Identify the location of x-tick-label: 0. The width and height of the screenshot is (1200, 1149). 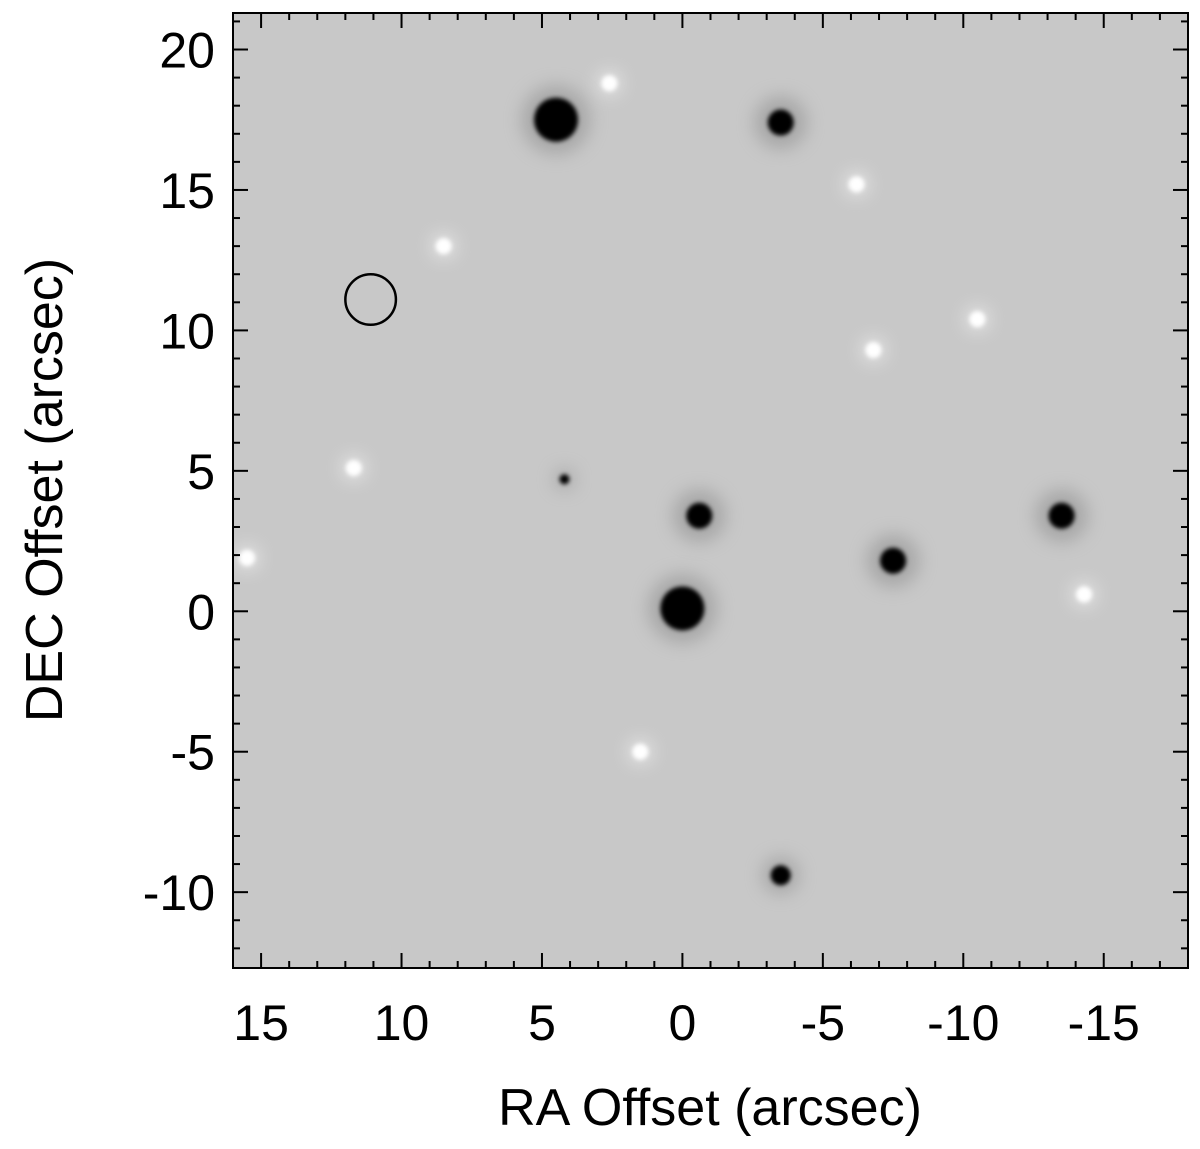
(683, 1023).